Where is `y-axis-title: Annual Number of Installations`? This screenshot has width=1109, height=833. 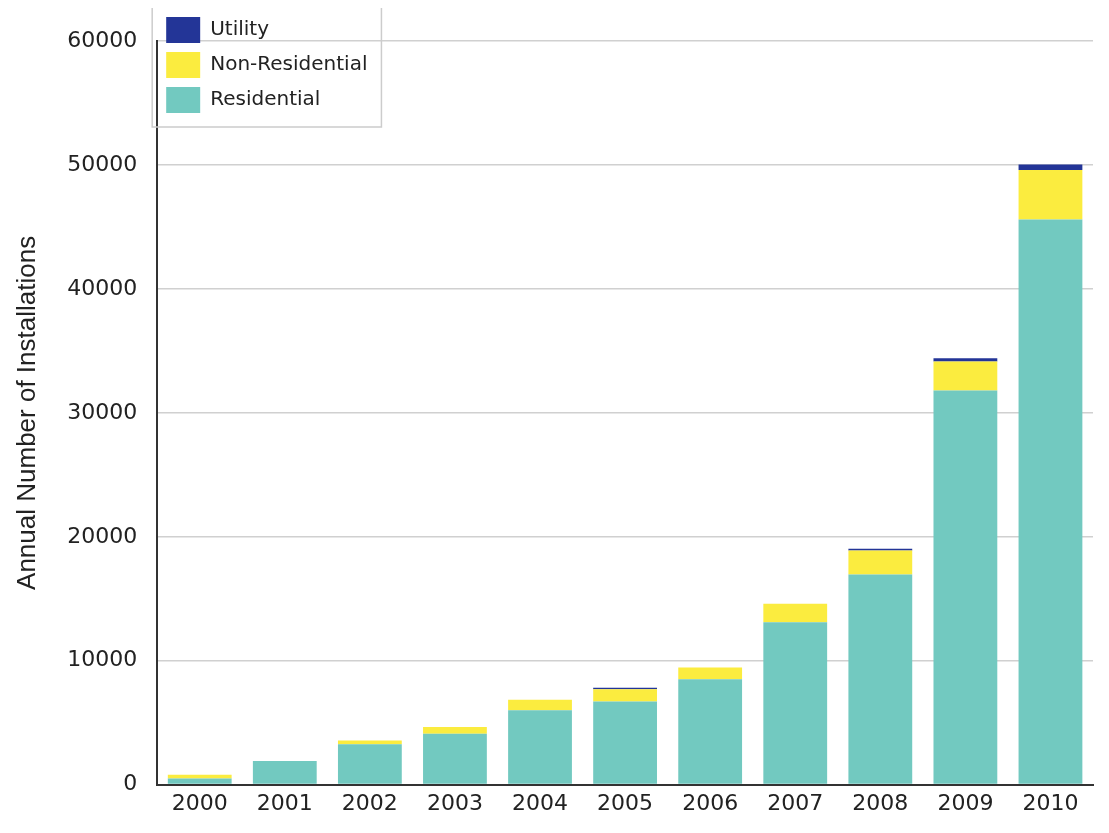
y-axis-title: Annual Number of Installations is located at coordinates (25, 412).